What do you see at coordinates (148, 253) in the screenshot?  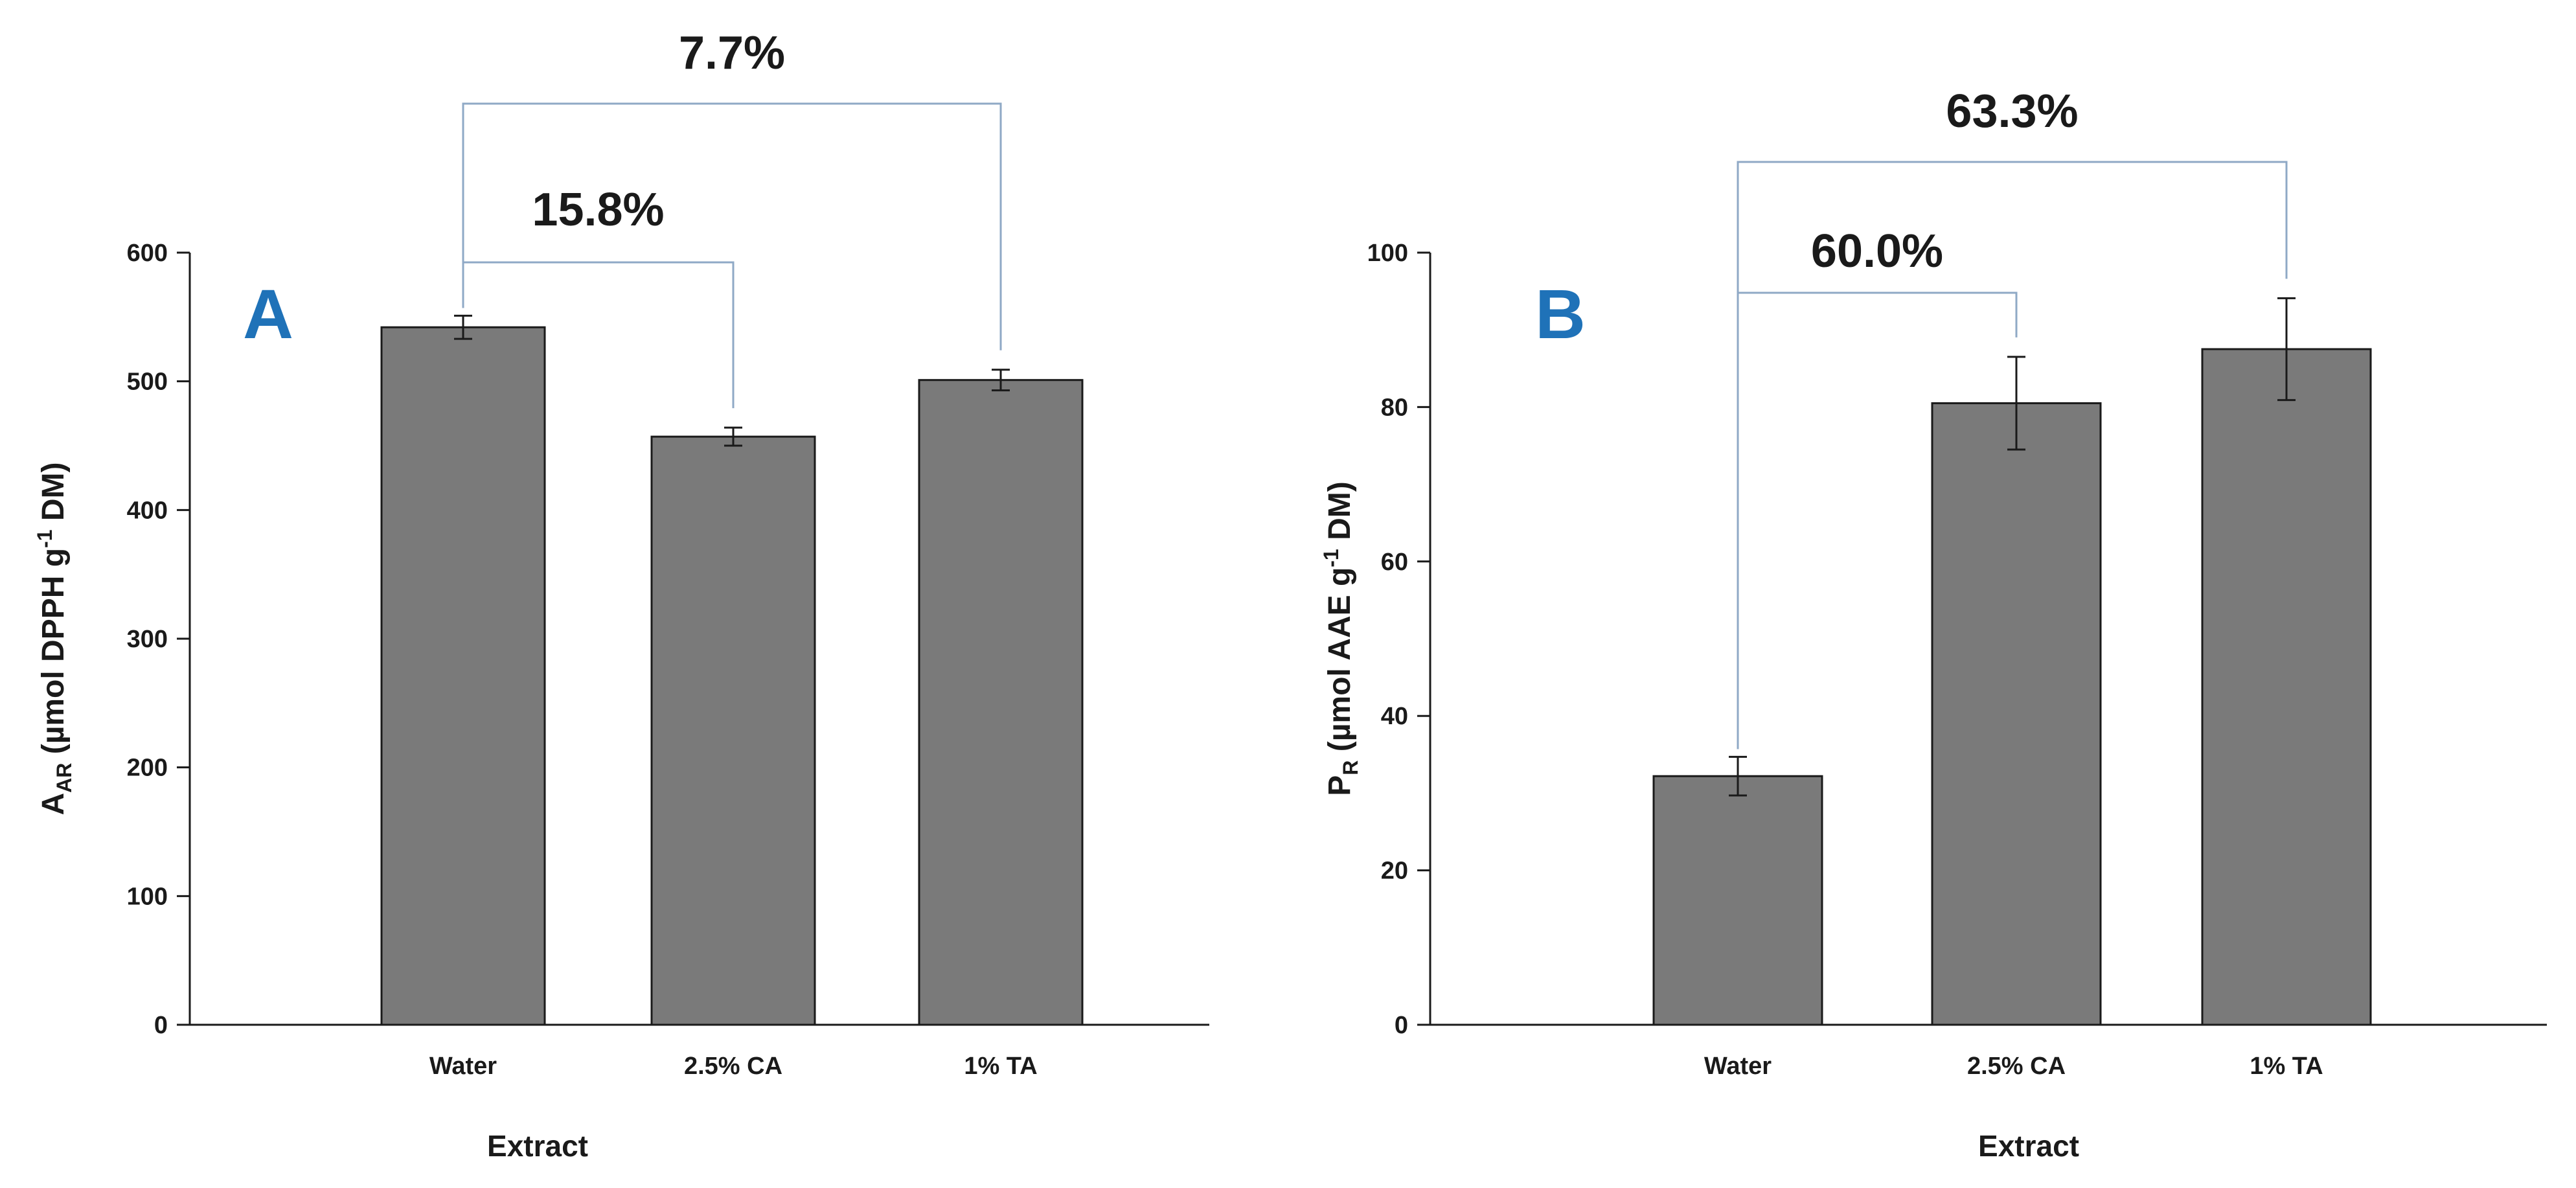 I see `y-tick-label: 600` at bounding box center [148, 253].